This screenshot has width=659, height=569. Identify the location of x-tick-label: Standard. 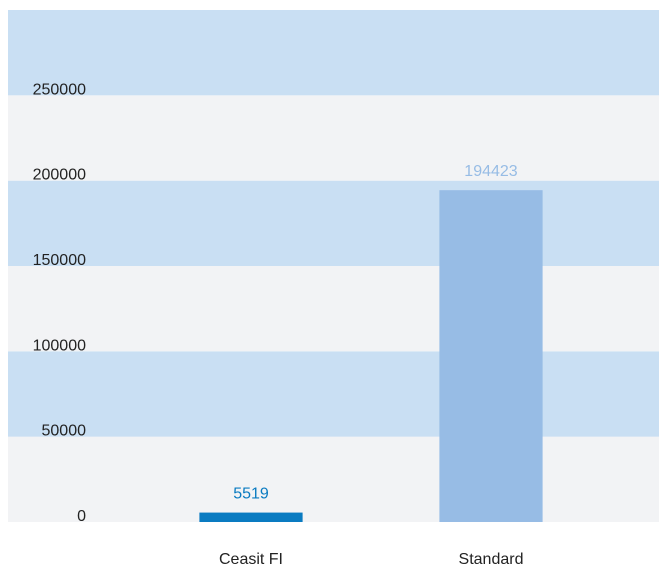
(491, 559).